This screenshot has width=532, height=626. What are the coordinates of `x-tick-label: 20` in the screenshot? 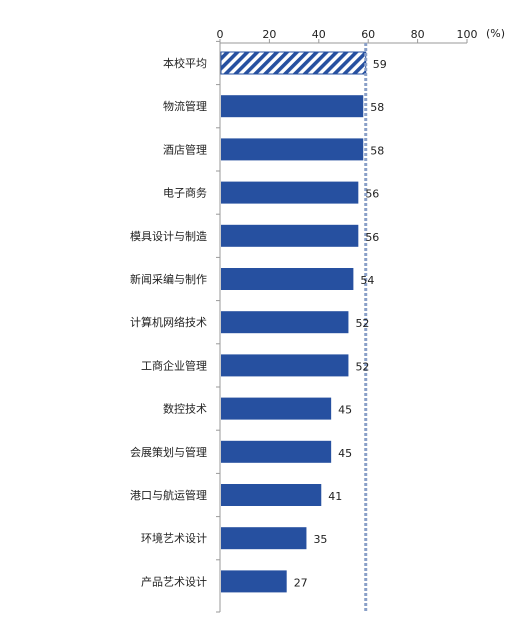 It's located at (269, 34).